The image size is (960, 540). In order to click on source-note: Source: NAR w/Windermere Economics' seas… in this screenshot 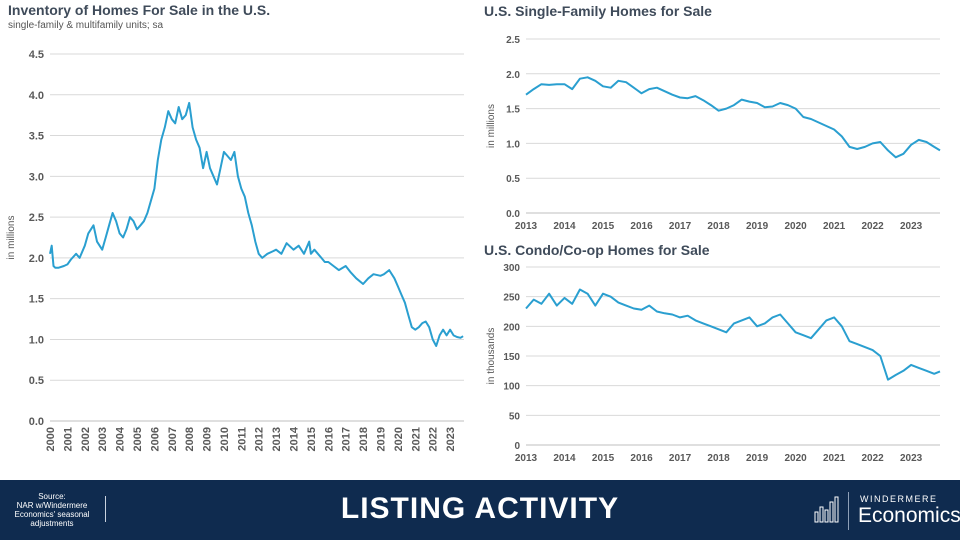, I will do `click(52, 510)`.